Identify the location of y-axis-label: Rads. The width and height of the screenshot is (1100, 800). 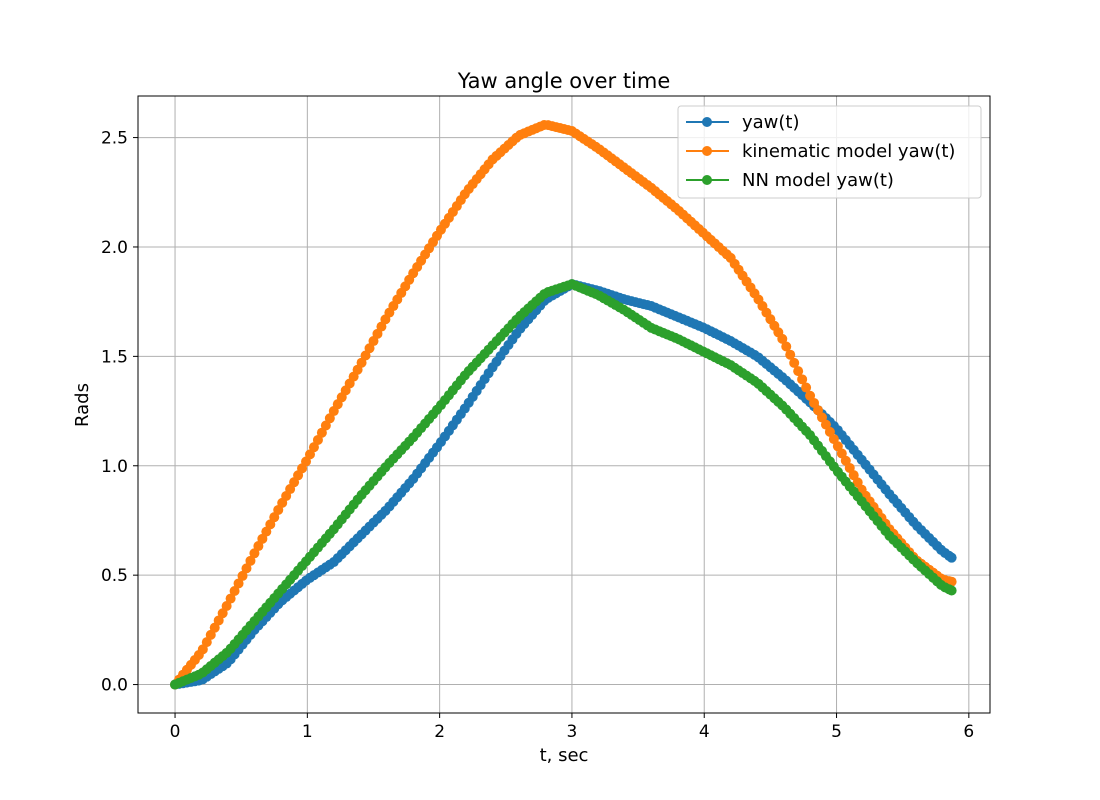
(82, 405).